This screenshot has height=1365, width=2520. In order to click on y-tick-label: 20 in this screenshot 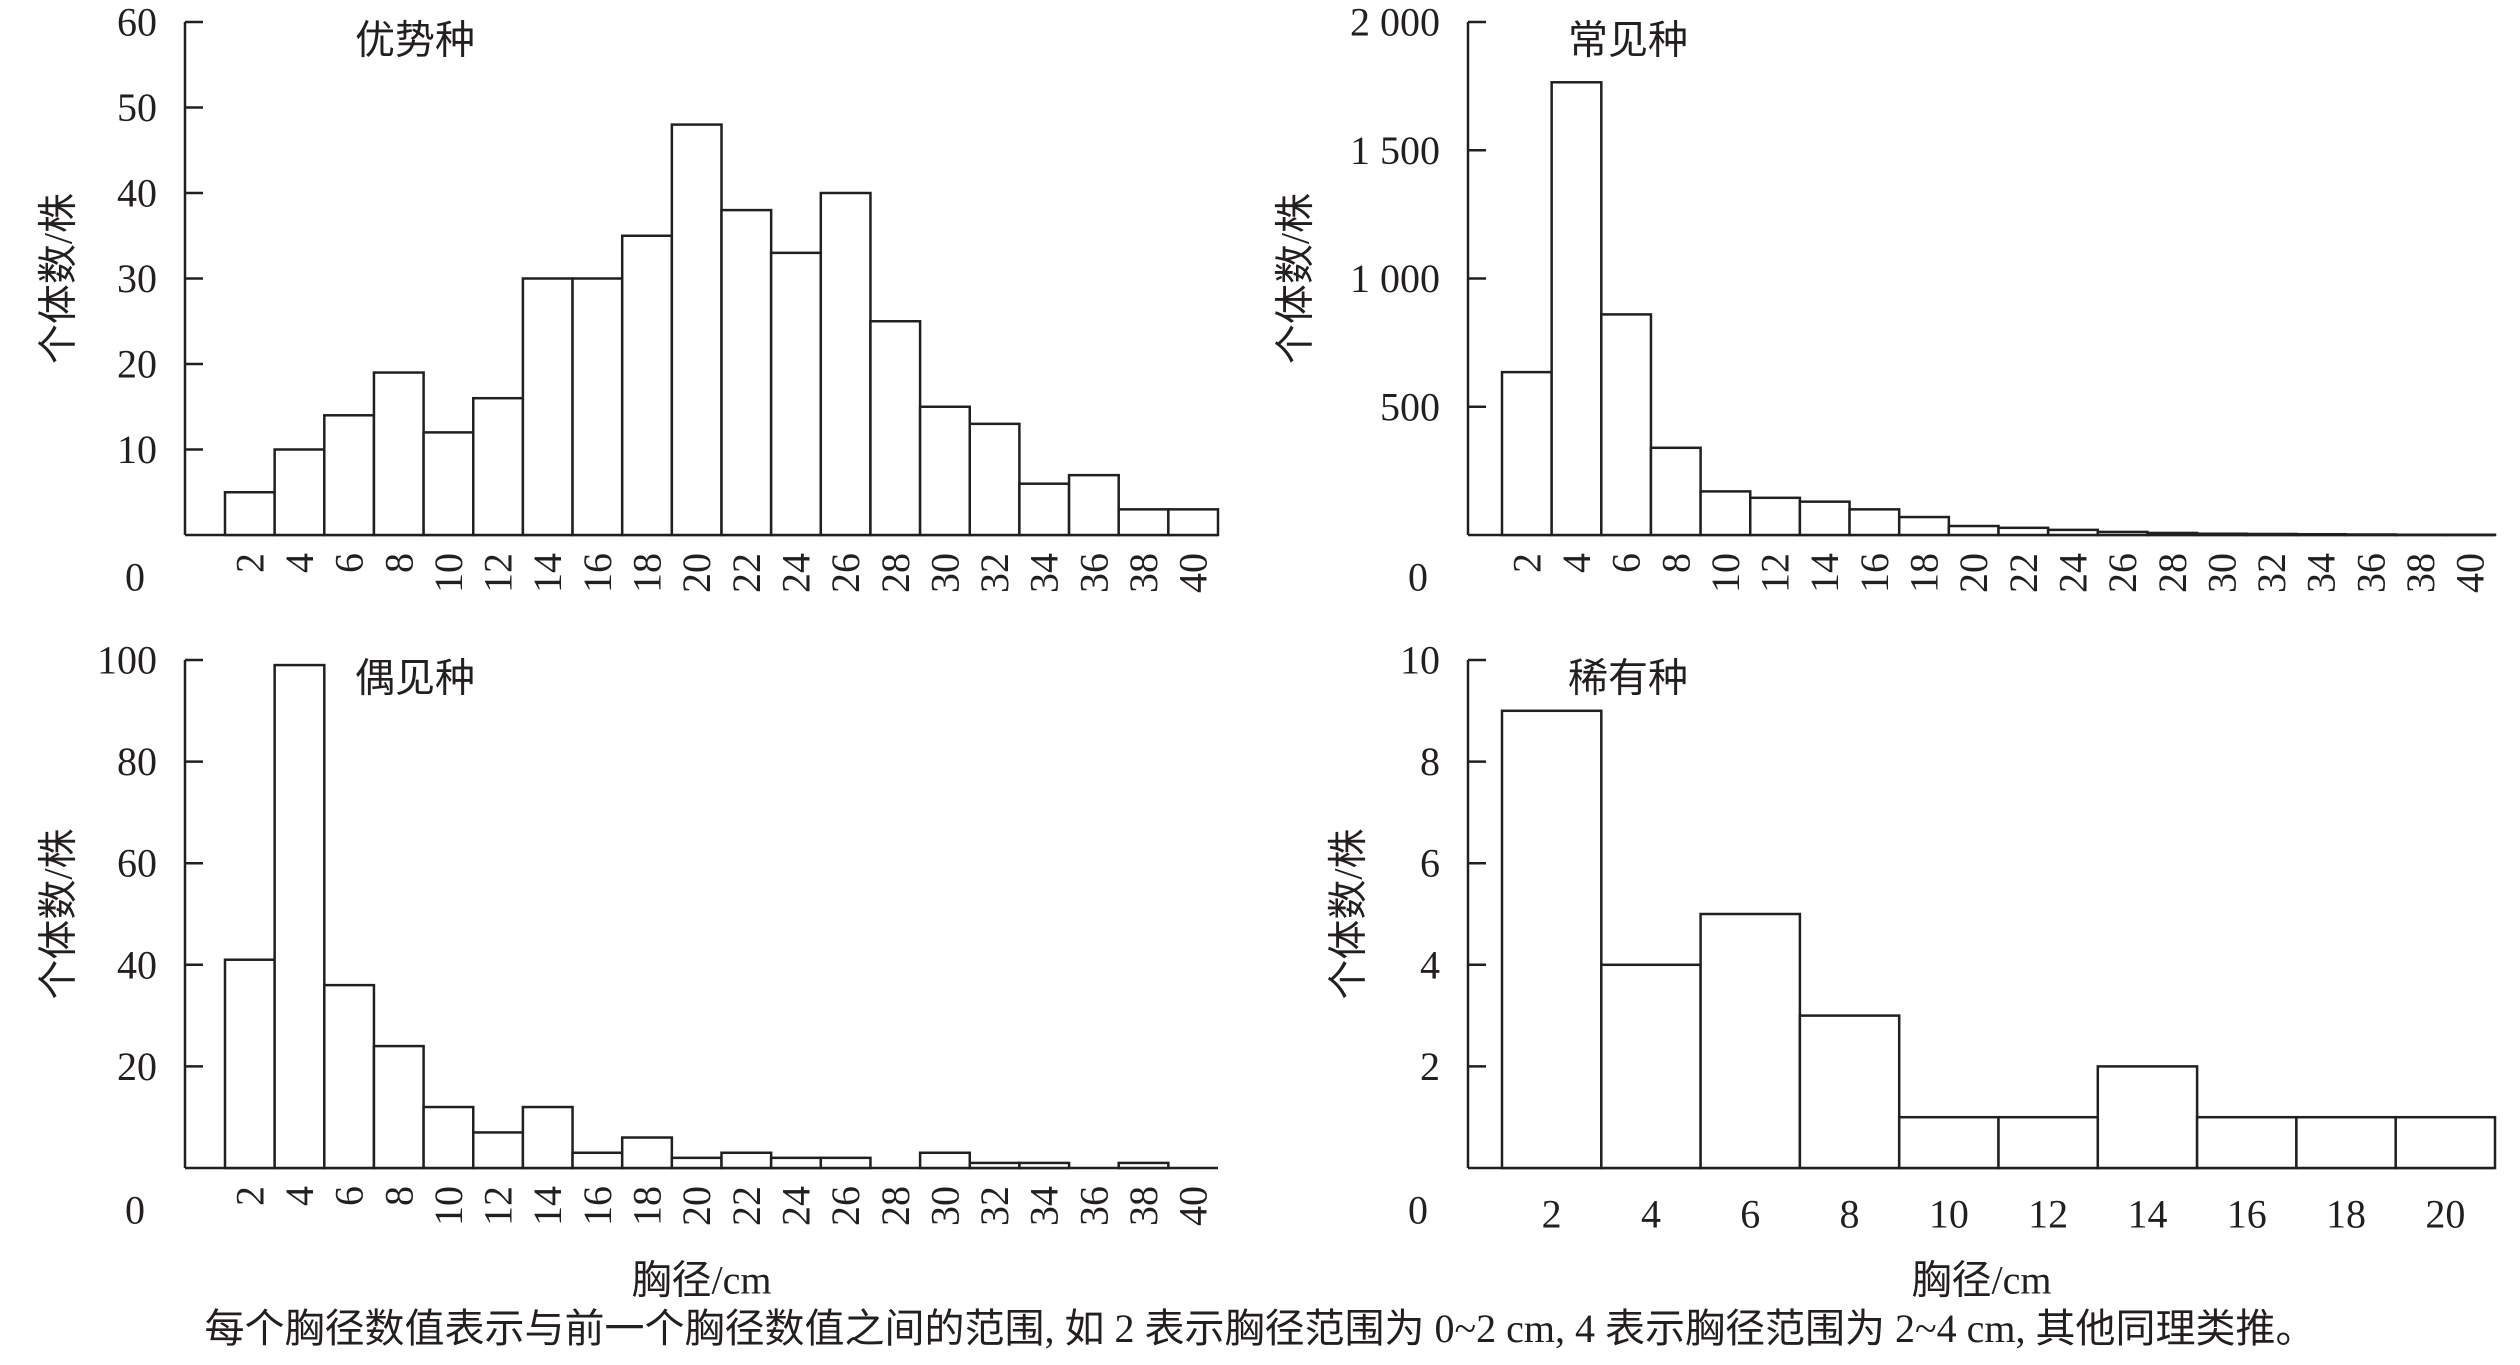, I will do `click(137, 1066)`.